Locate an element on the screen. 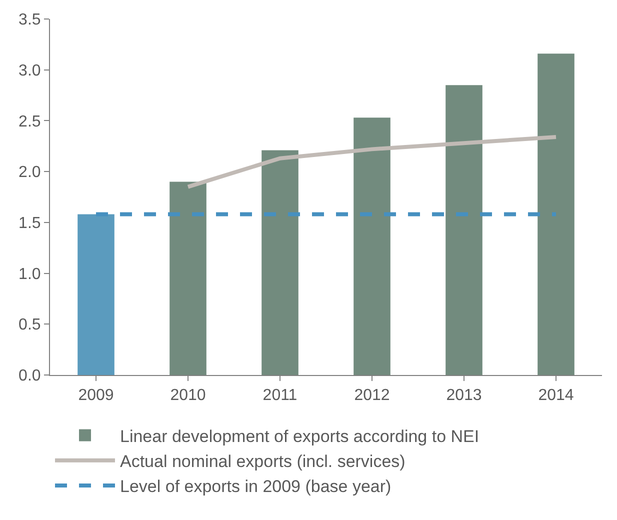  x-tick-label: 2010 is located at coordinates (188, 395).